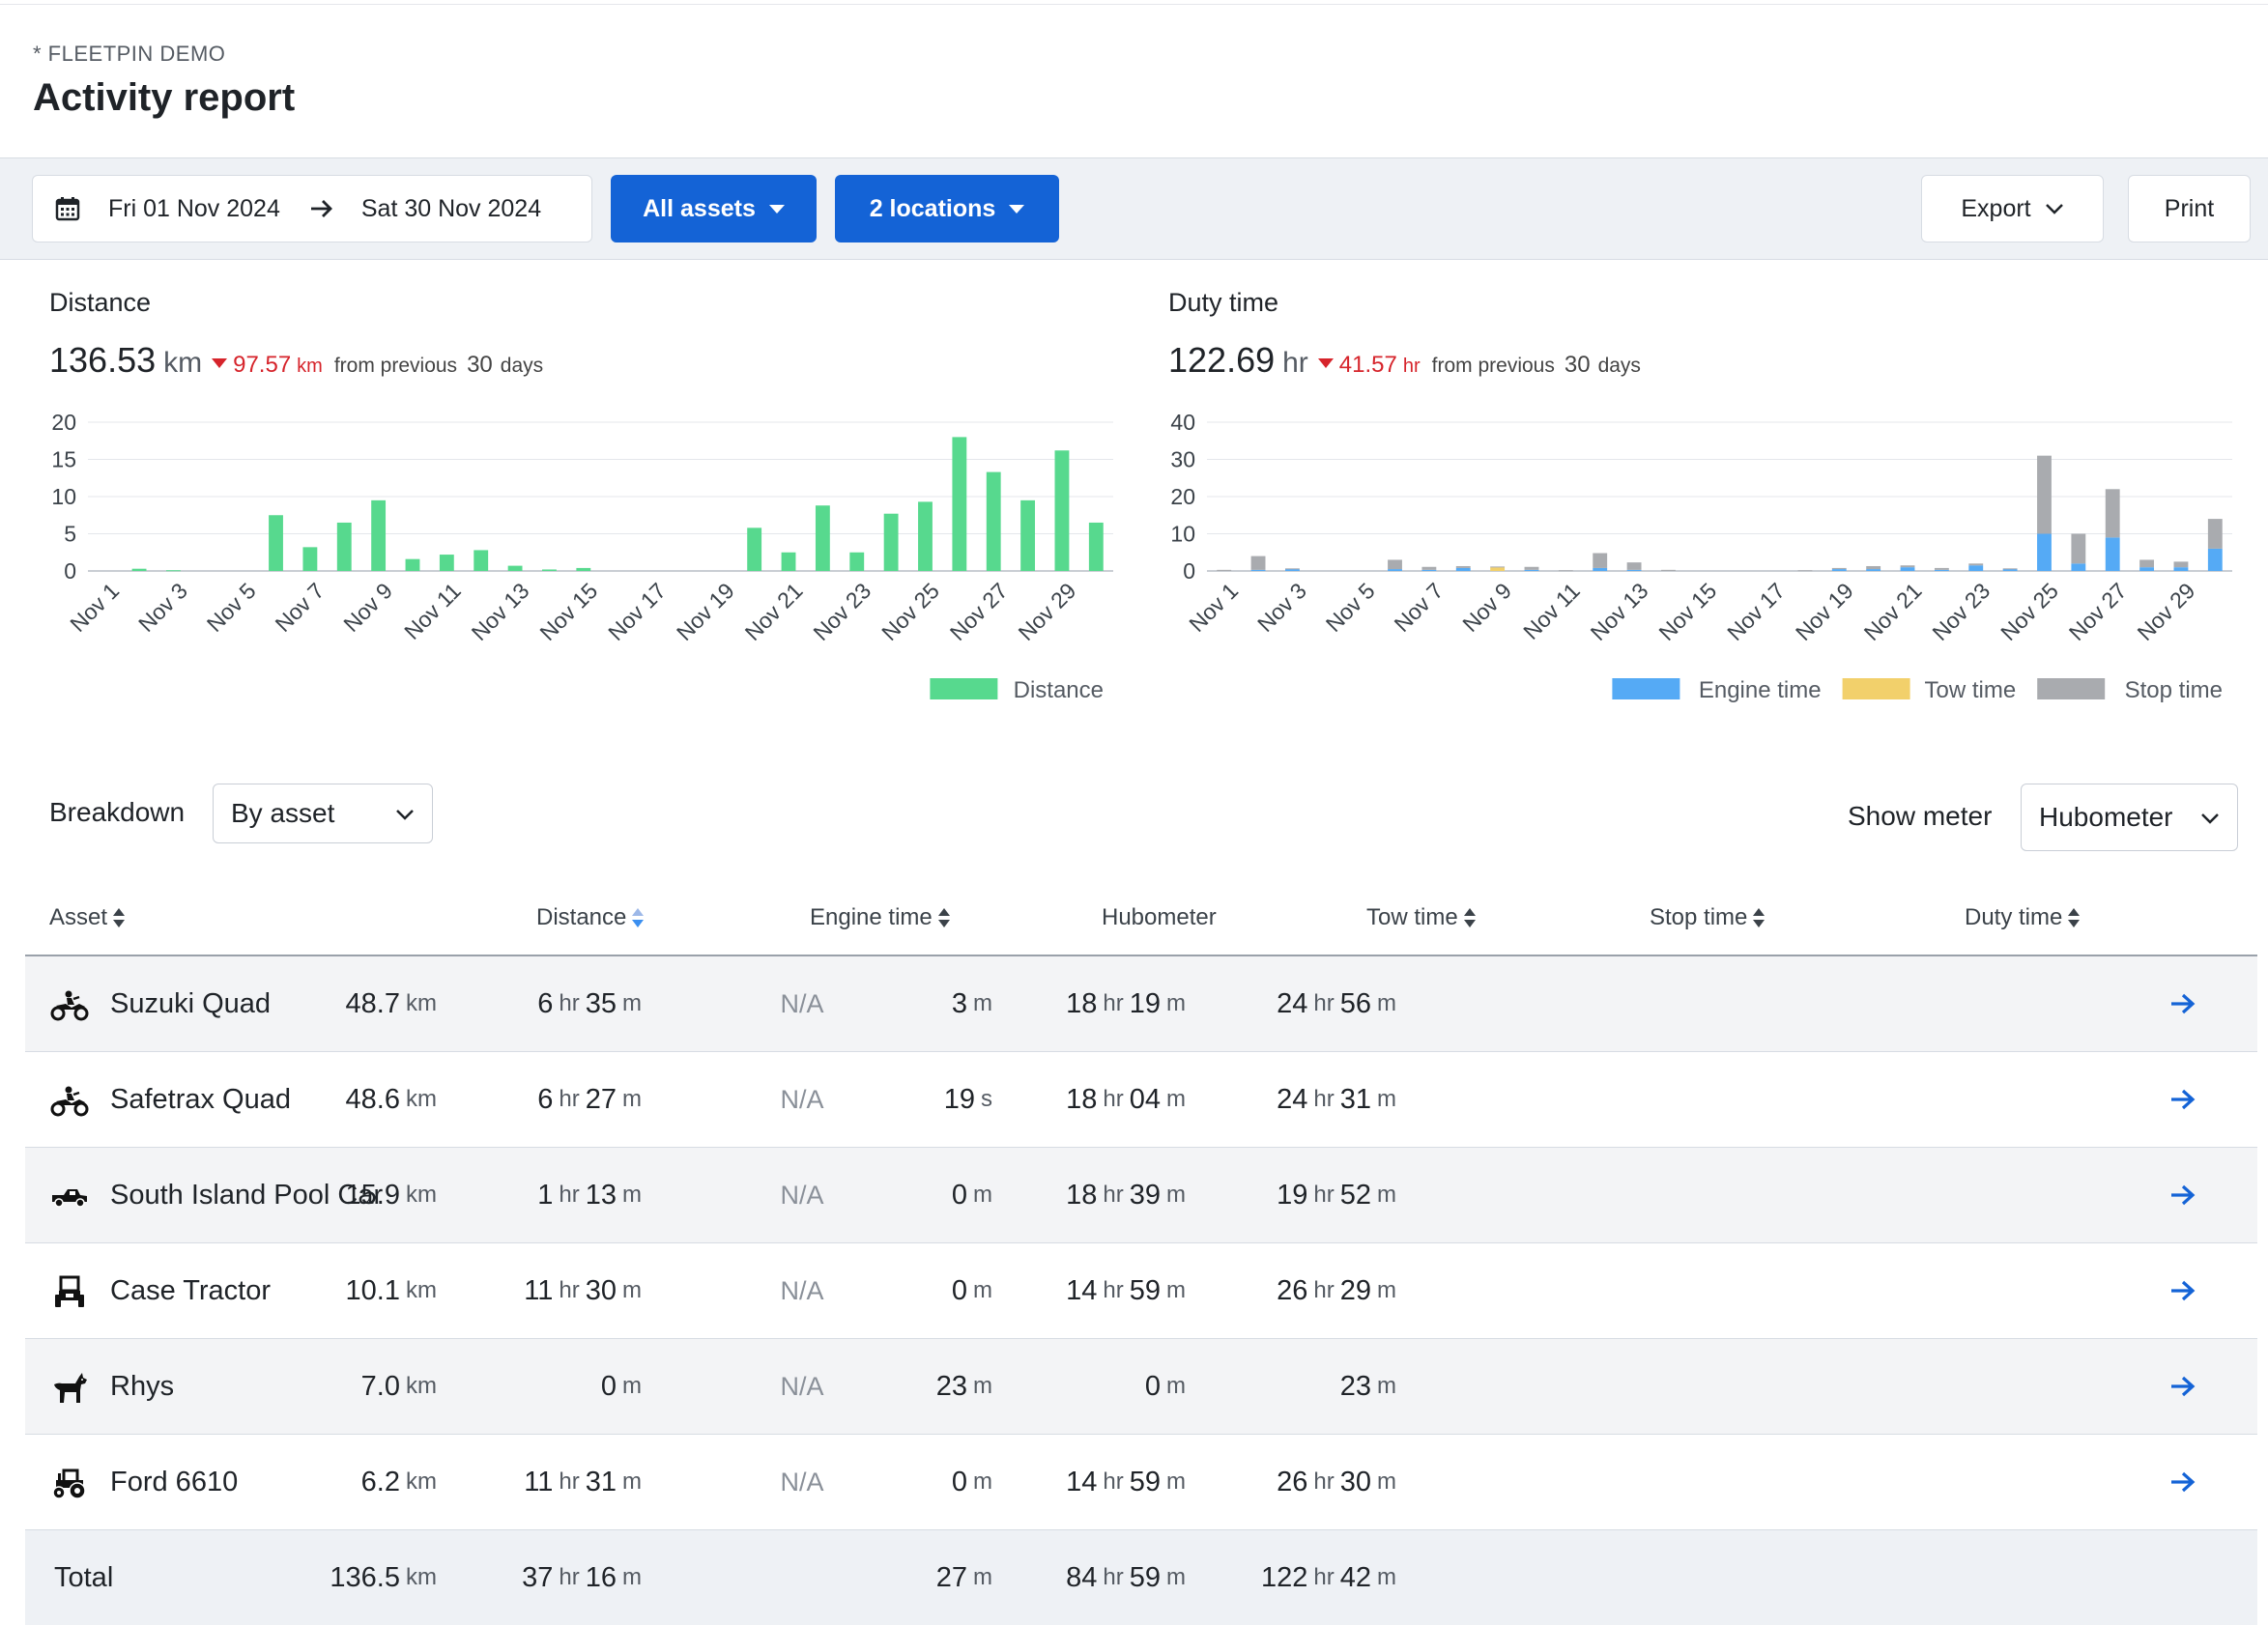  What do you see at coordinates (310, 366) in the screenshot?
I see `distance-delta-unit: km` at bounding box center [310, 366].